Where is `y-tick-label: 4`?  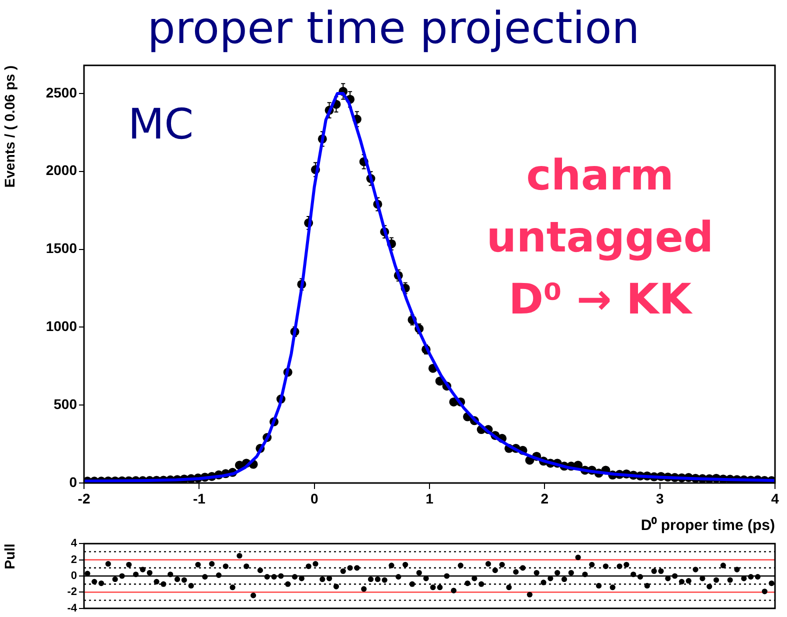 y-tick-label: 4 is located at coordinates (74, 544).